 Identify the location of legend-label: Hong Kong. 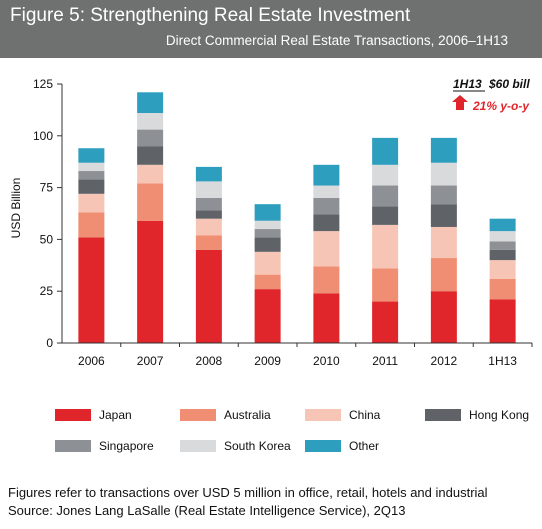
(499, 415).